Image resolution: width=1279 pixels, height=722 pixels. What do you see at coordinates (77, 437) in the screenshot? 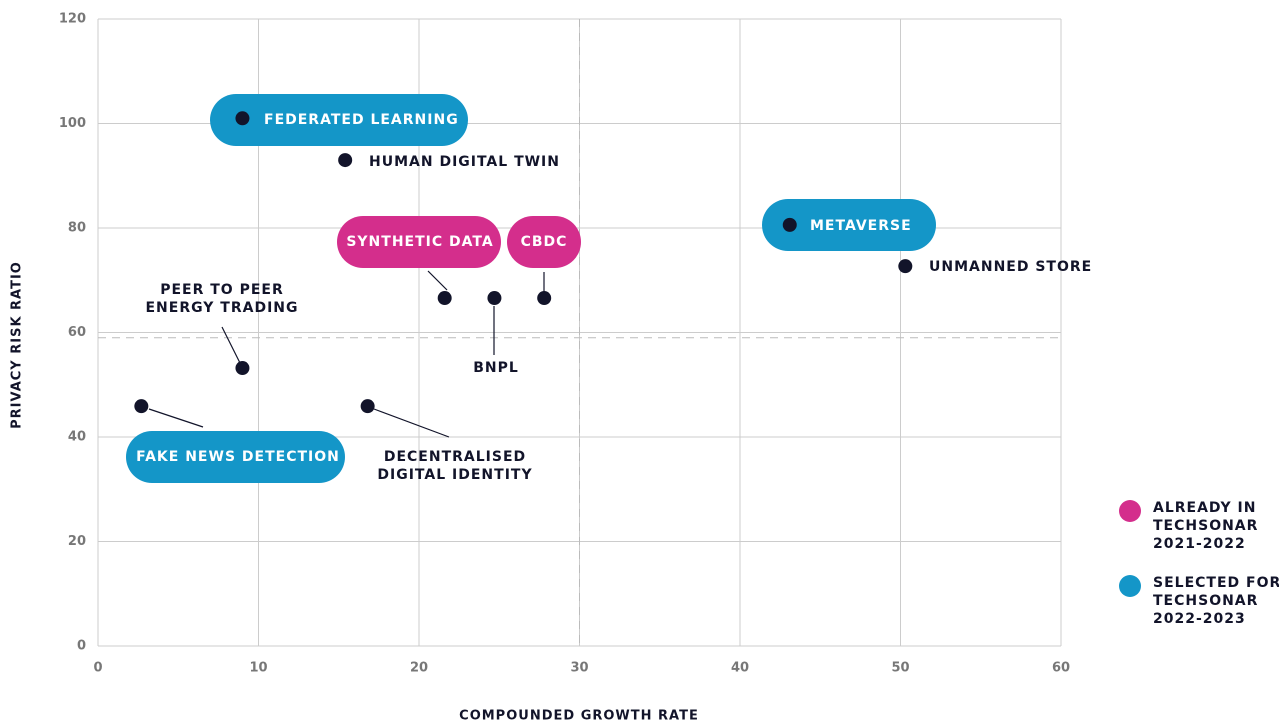
I see `y-tick-label: 40` at bounding box center [77, 437].